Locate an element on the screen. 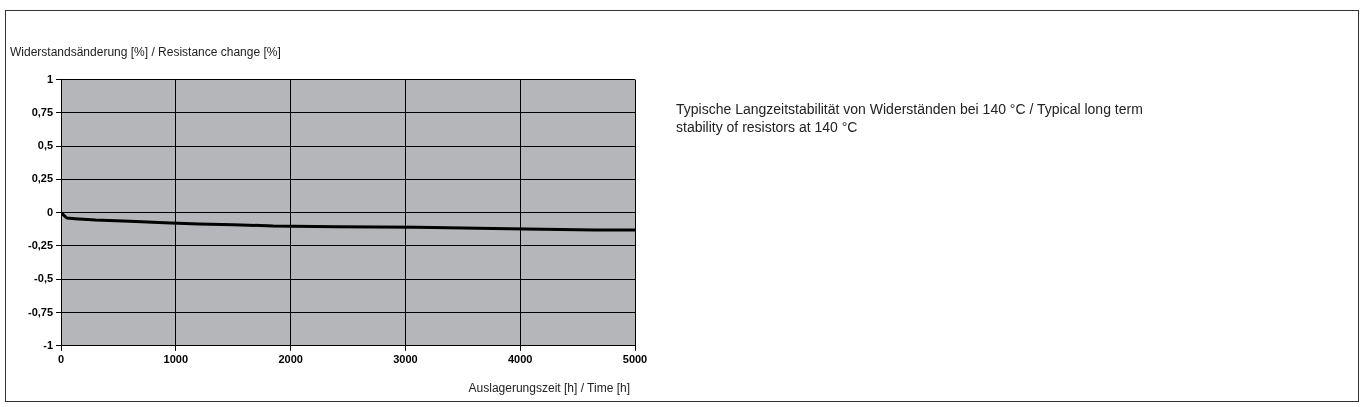 This screenshot has height=407, width=1366. y-tick-label: 0 is located at coordinates (50, 211).